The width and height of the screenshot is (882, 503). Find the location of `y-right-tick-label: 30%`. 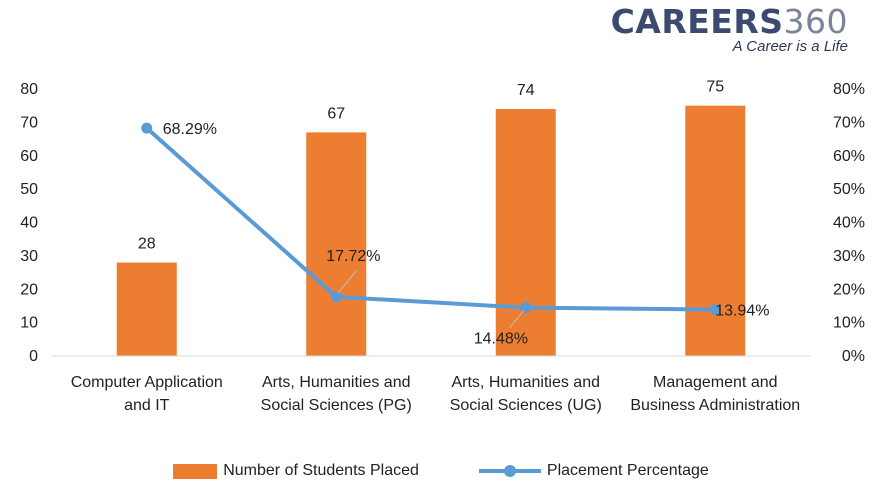

y-right-tick-label: 30% is located at coordinates (849, 256).